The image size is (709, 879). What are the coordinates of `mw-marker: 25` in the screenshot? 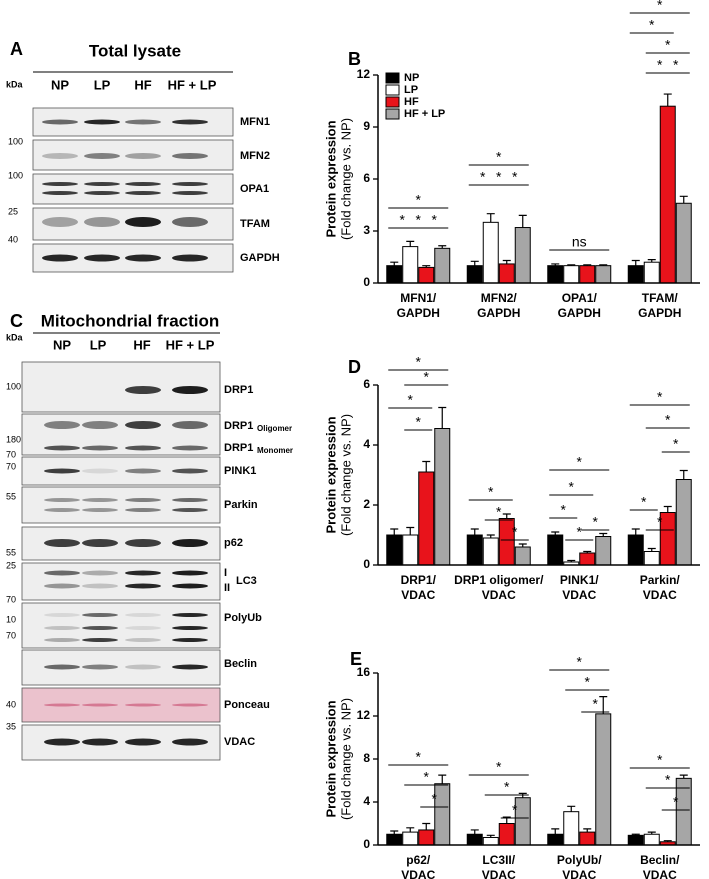 It's located at (13, 211).